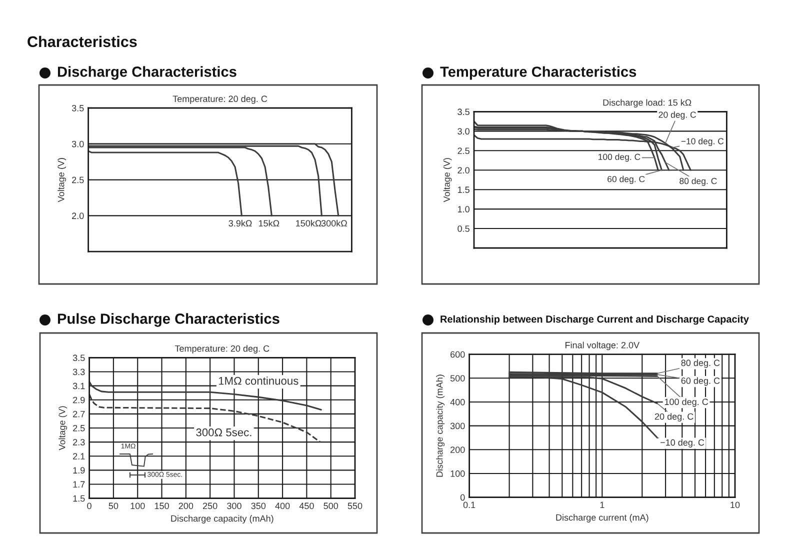 The width and height of the screenshot is (800, 550). Describe the element at coordinates (457, 426) in the screenshot. I see `y-tick-label: 300` at that location.